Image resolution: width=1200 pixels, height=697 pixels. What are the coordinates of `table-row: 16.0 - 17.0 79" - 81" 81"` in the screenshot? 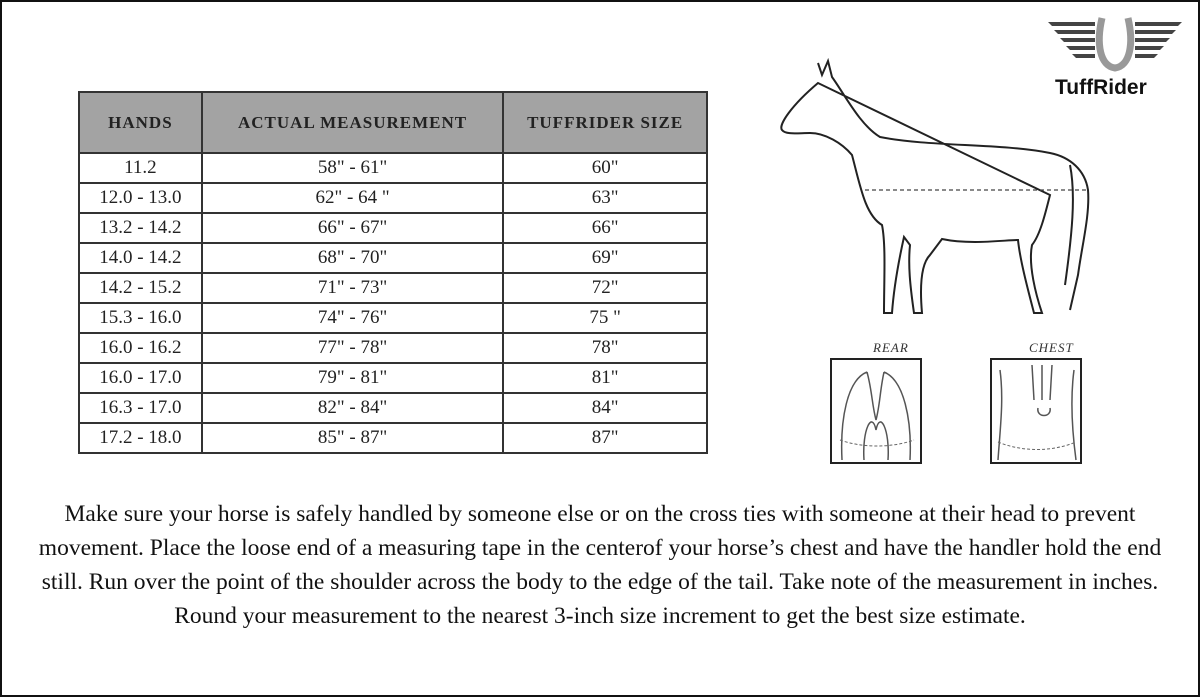 It's located at (393, 378).